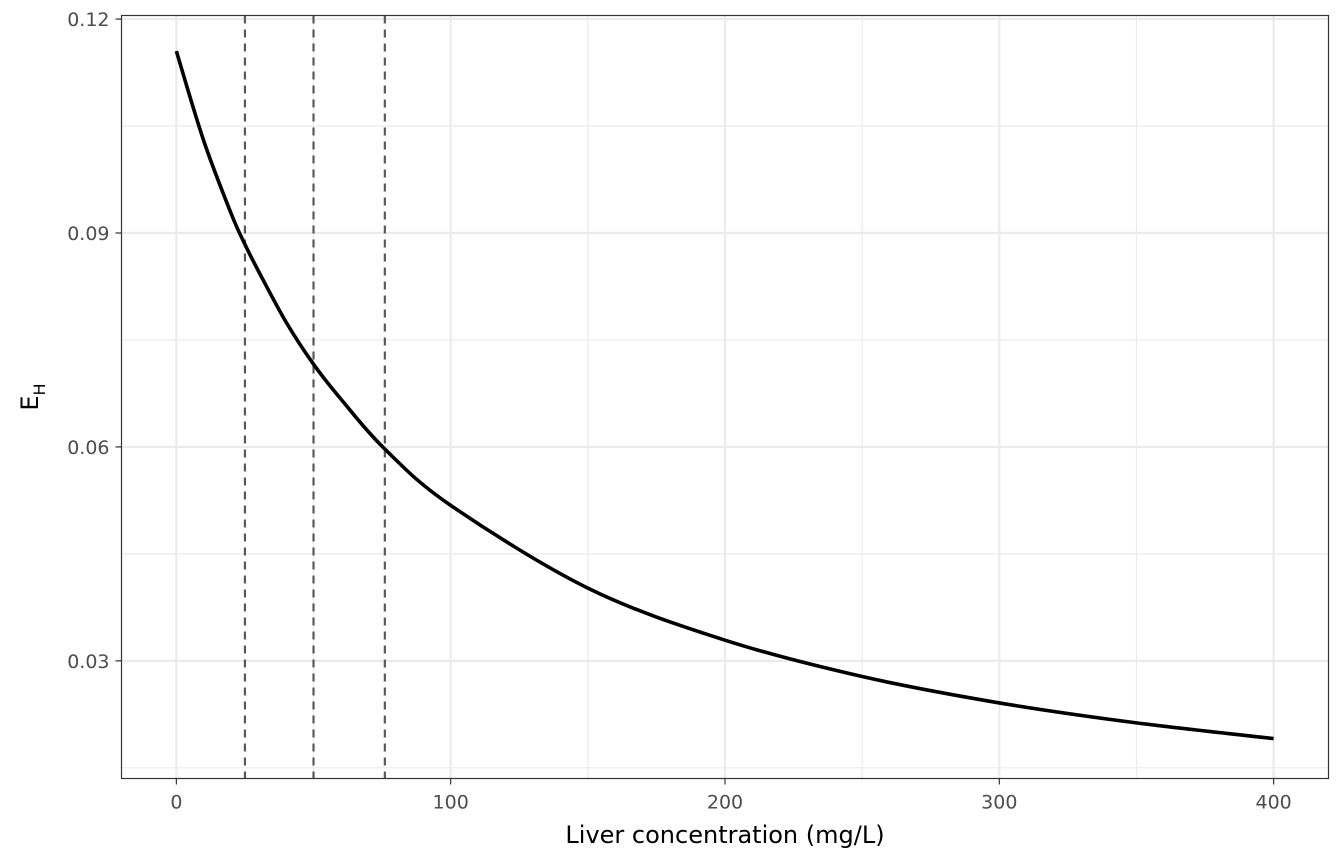  Describe the element at coordinates (88, 341) in the screenshot. I see `y-tick-labels: 0.03 0.06 0.09 0.12` at that location.